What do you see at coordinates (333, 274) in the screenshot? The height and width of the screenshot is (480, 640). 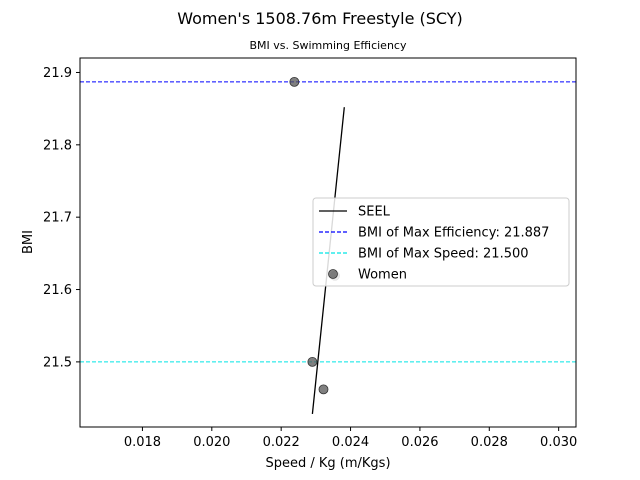 I see `legend-swatch-women` at bounding box center [333, 274].